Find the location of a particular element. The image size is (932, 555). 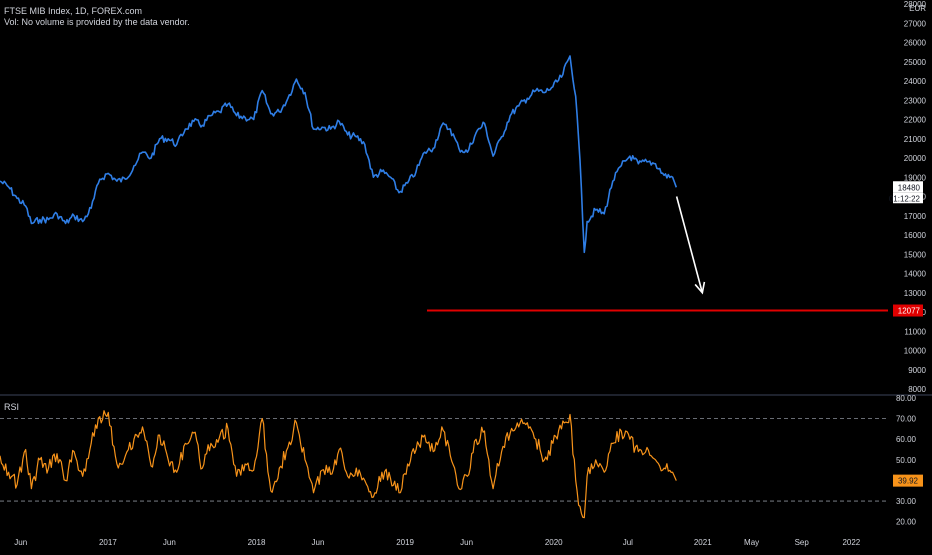

last-price-badge is located at coordinates (908, 187).